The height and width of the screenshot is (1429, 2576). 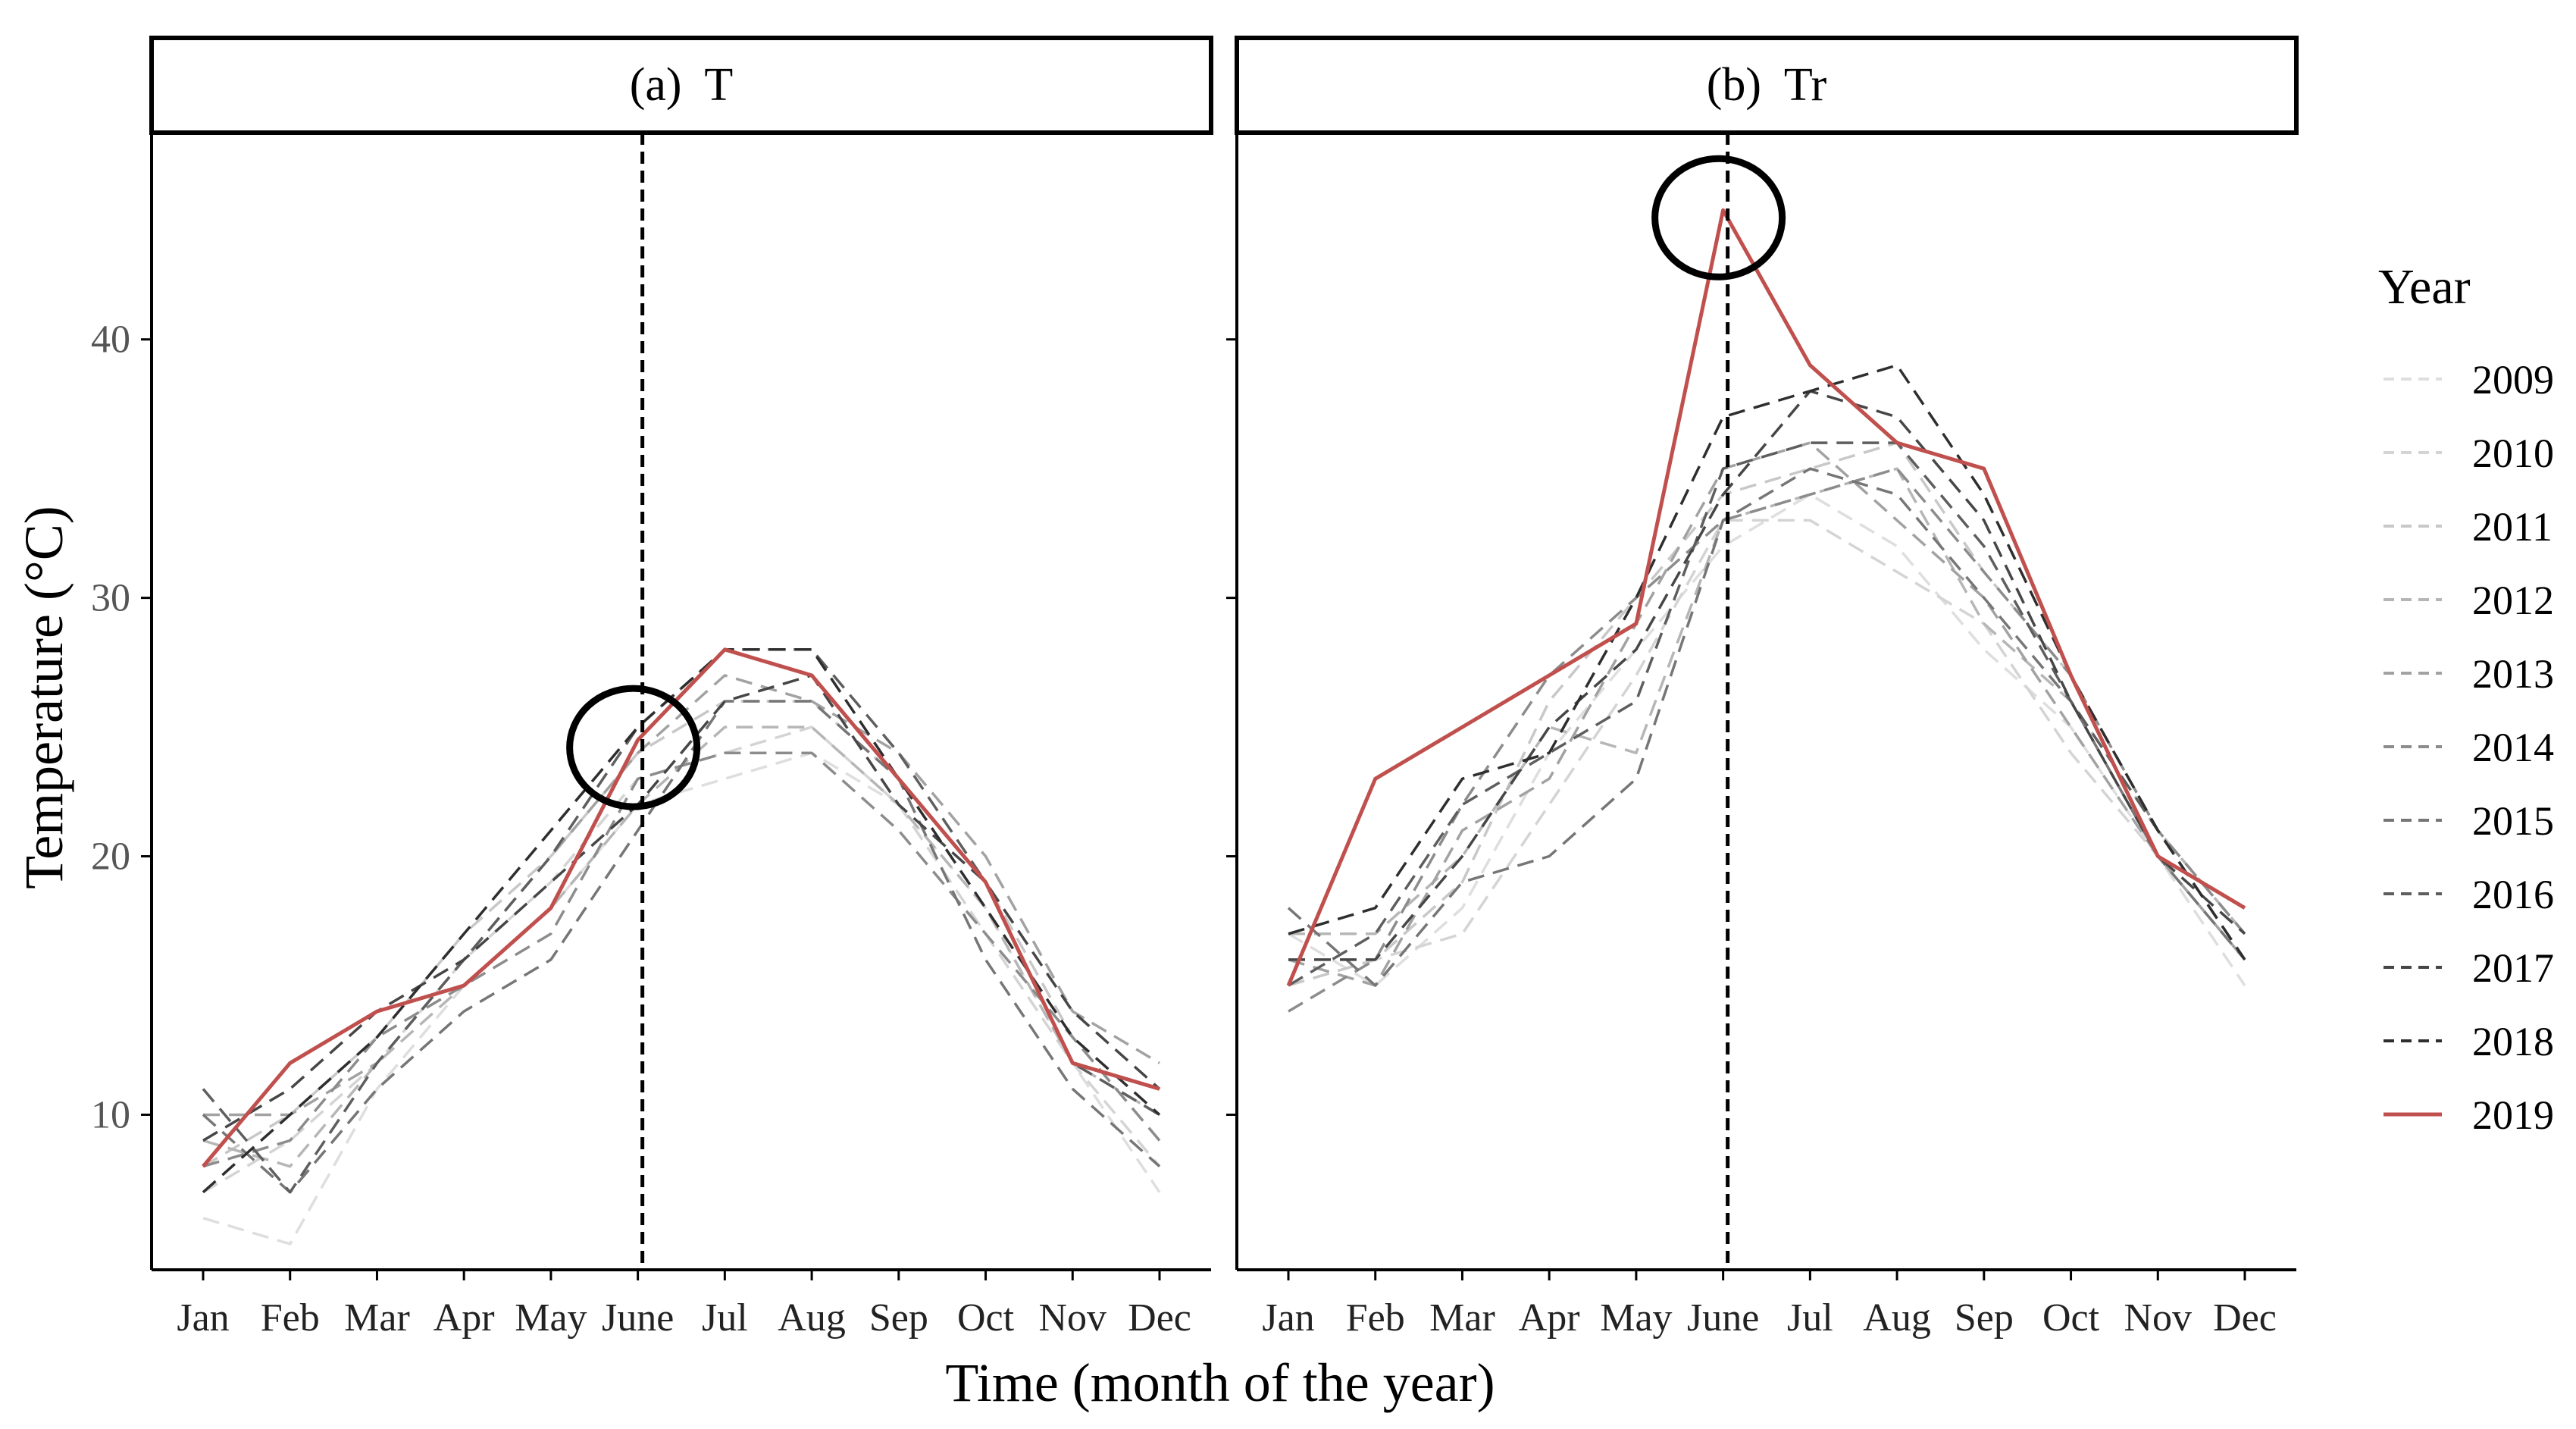 What do you see at coordinates (2469, 380) in the screenshot?
I see `legend-item-2009: 2009` at bounding box center [2469, 380].